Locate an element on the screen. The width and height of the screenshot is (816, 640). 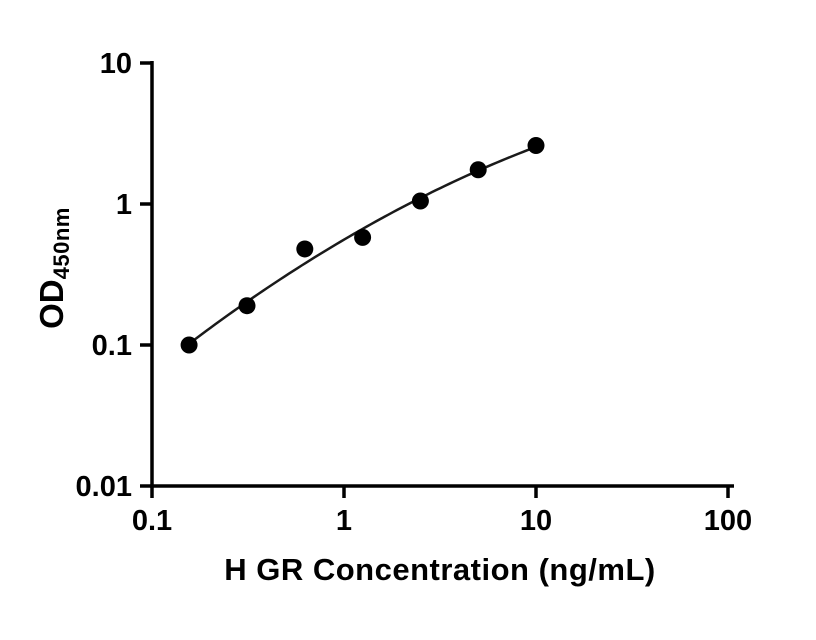
y-axis-title-main: OD is located at coordinates (51, 304).